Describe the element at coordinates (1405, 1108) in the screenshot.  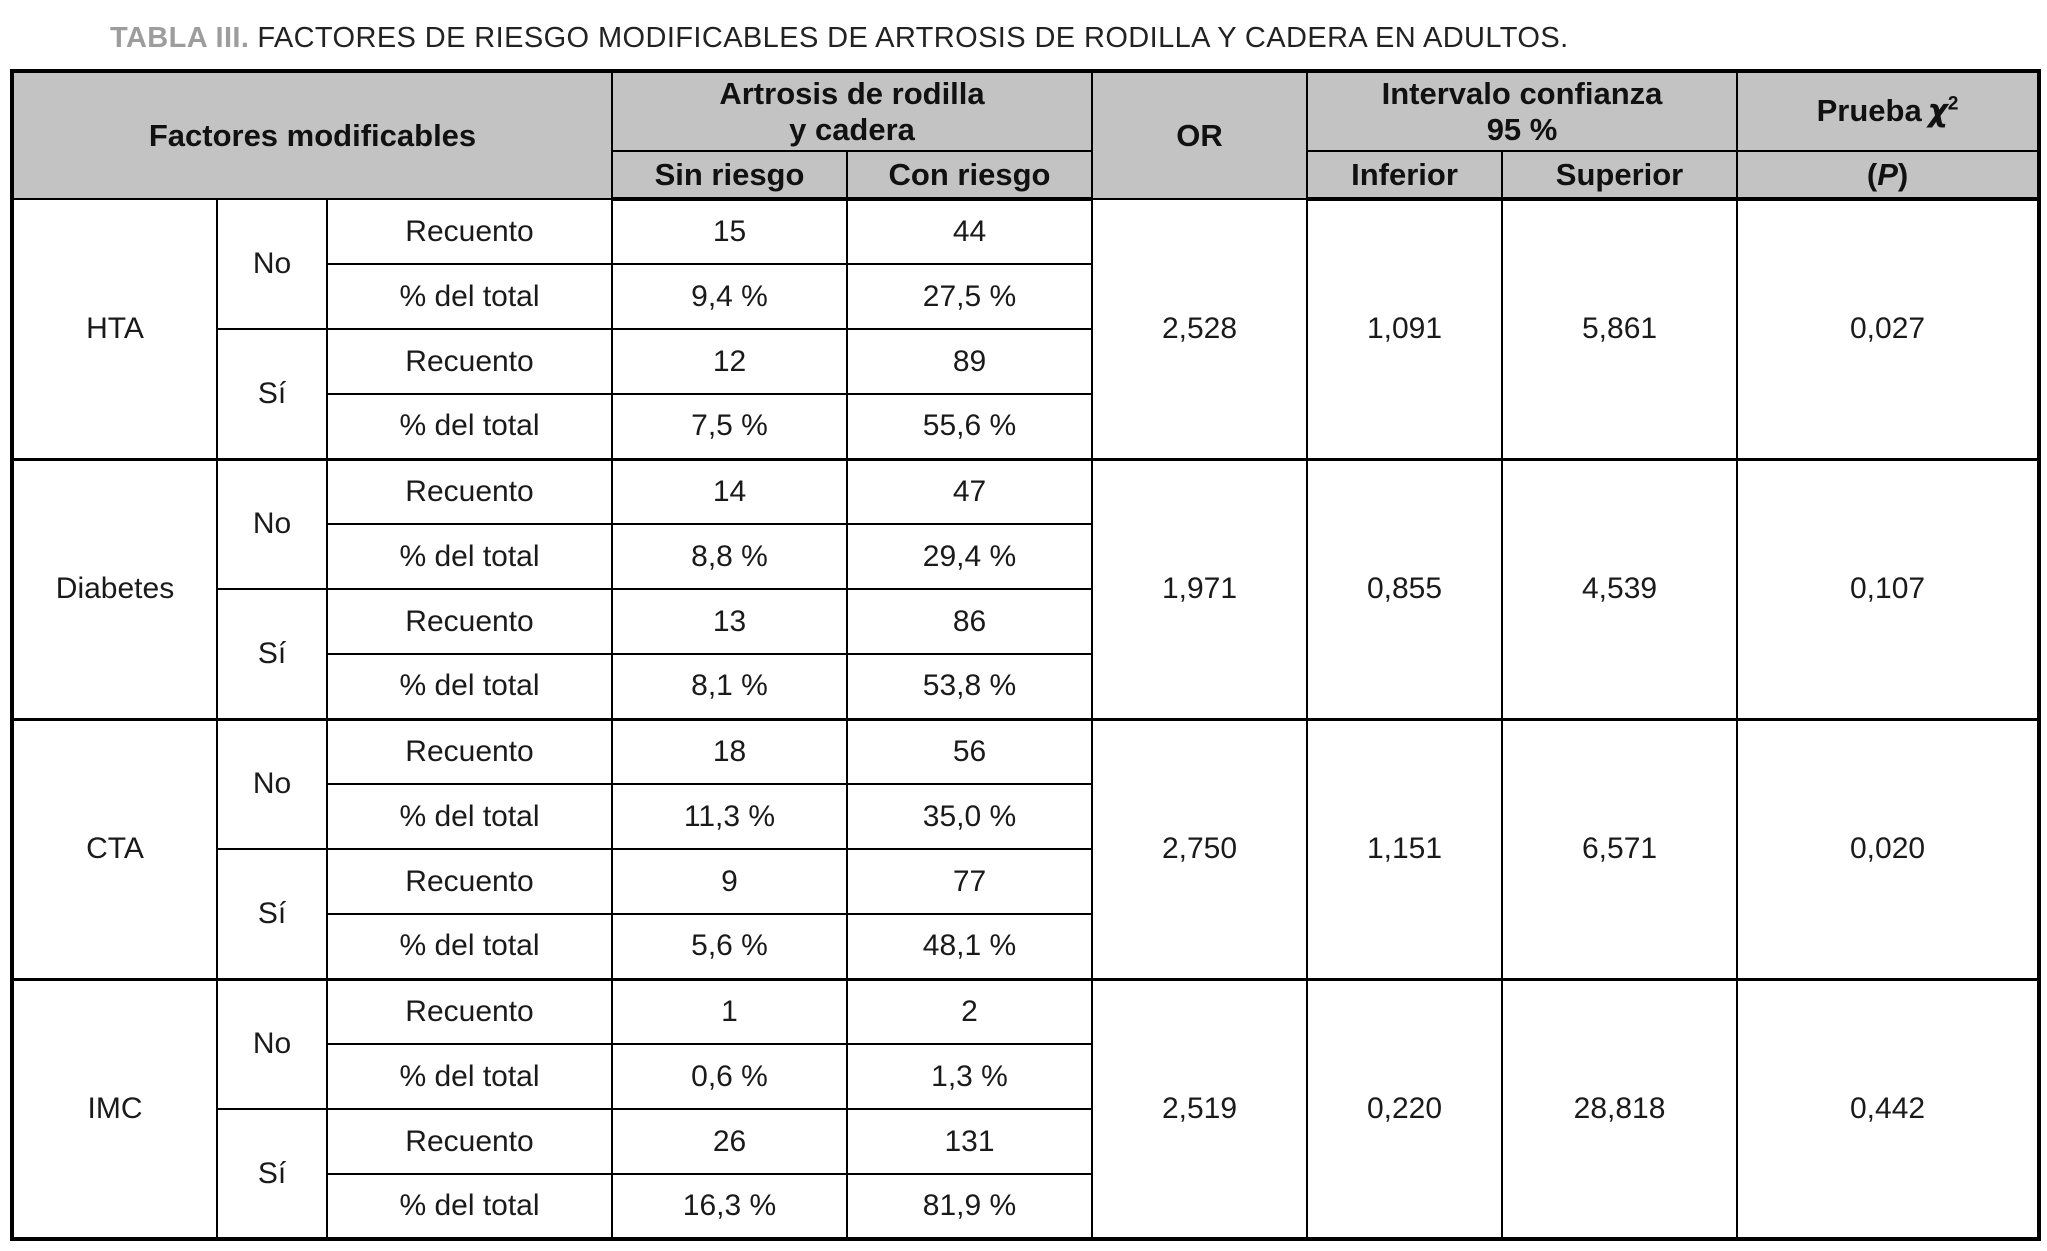
I see `ci-inferior-imc: 0,220` at that location.